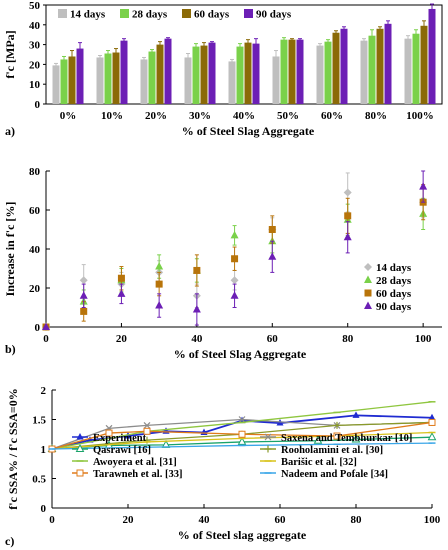  What do you see at coordinates (348, 339) in the screenshot?
I see `x-tick-label: 80` at bounding box center [348, 339].